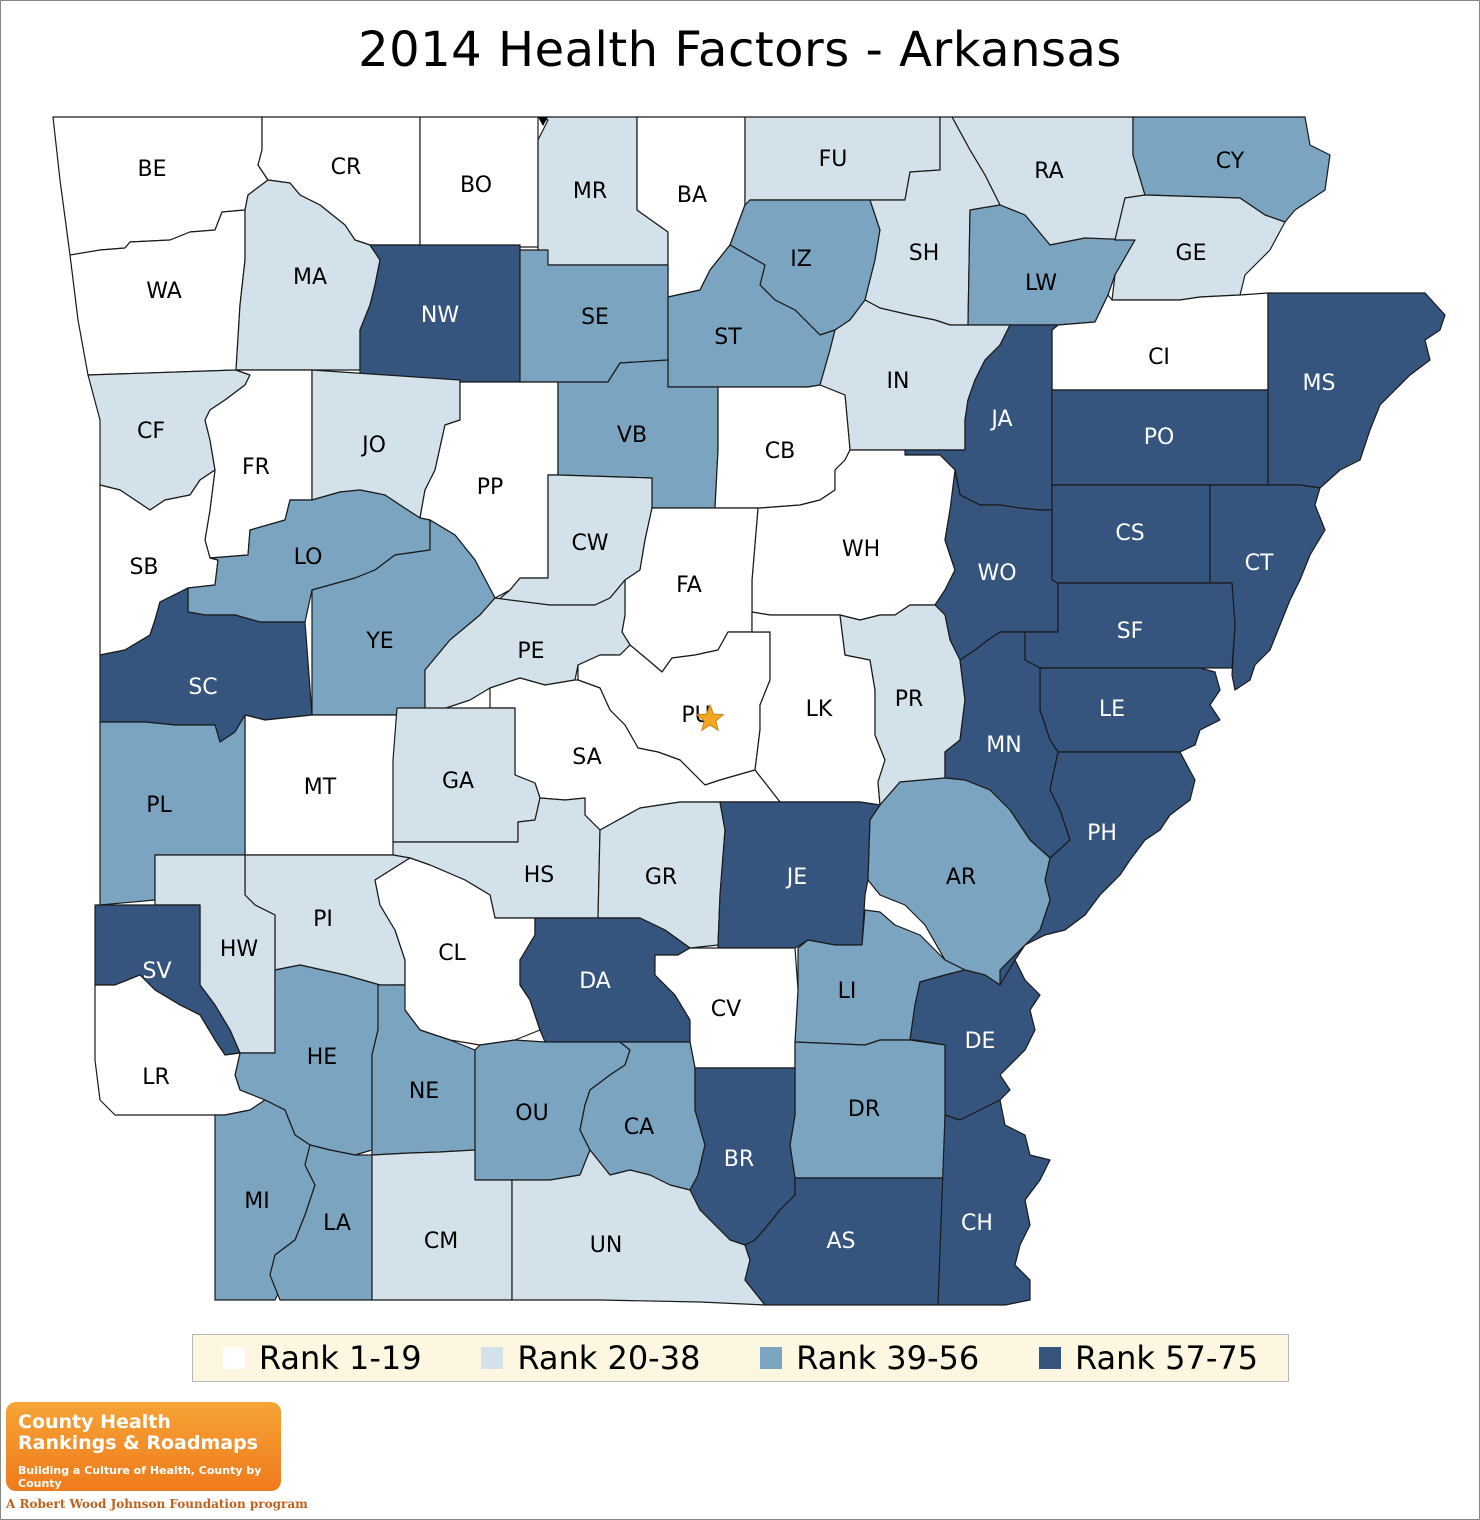 Image resolution: width=1480 pixels, height=1520 pixels. Describe the element at coordinates (156, 1077) in the screenshot. I see `county-label-lr: LR` at that location.